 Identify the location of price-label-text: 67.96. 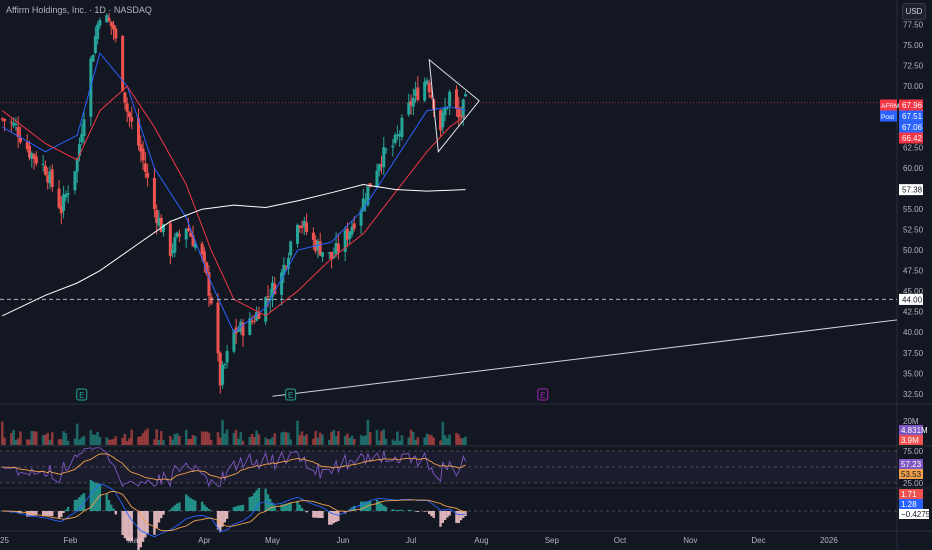
(912, 105).